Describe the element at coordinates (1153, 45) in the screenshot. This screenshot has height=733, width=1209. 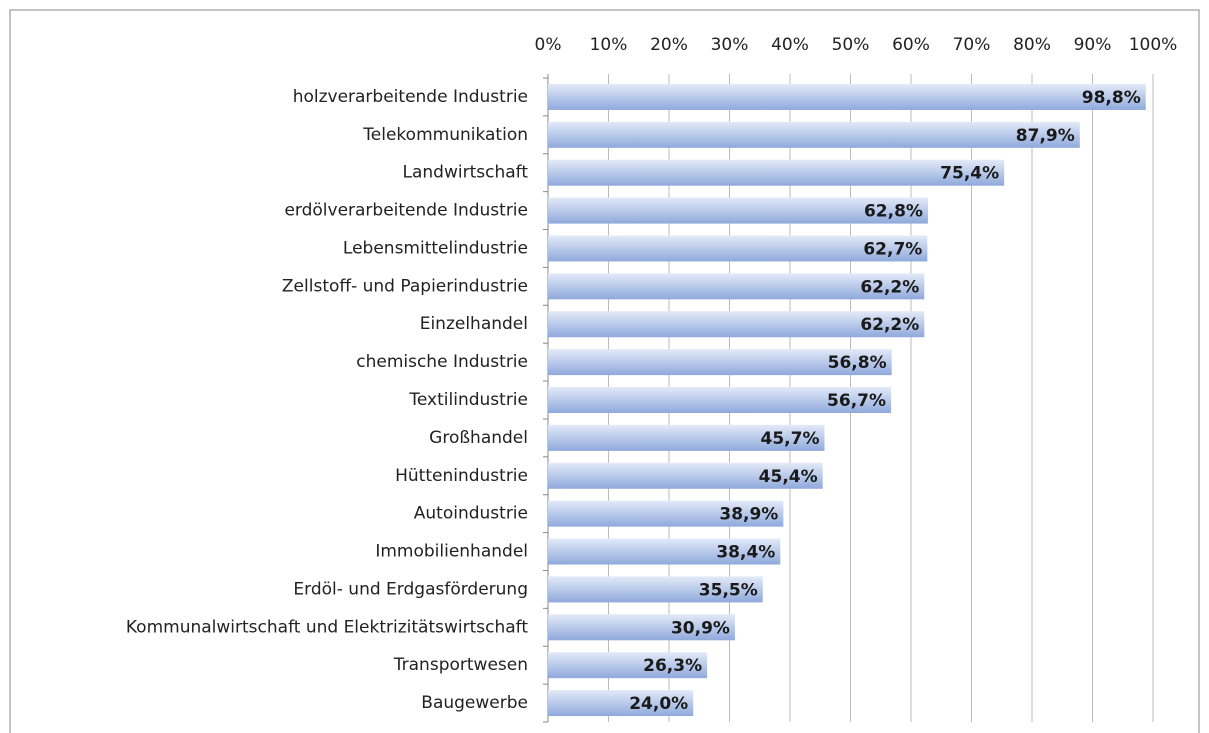
I see `x-tick-label: 100%` at that location.